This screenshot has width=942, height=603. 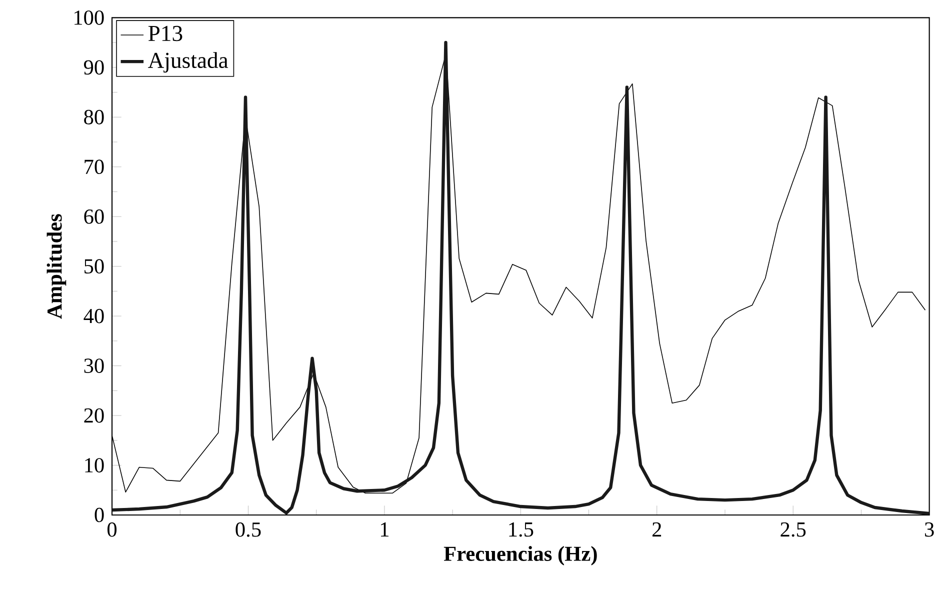 What do you see at coordinates (94, 167) in the screenshot?
I see `y-tick-label: 70` at bounding box center [94, 167].